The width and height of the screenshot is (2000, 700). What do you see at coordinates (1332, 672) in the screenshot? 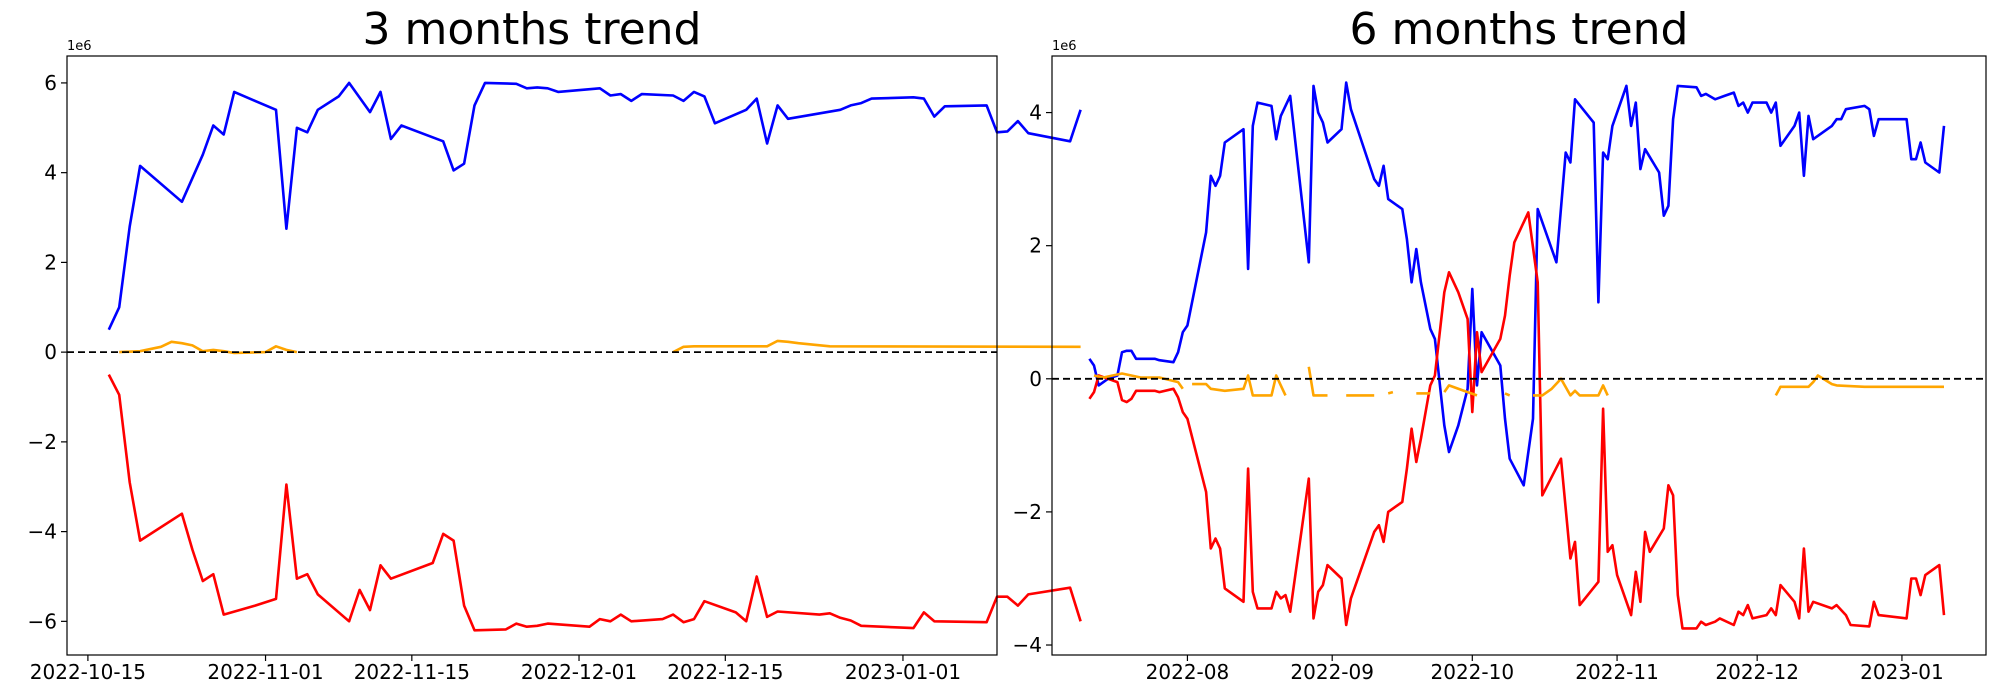
I see `x-tick-label: 2022-09` at bounding box center [1332, 672].